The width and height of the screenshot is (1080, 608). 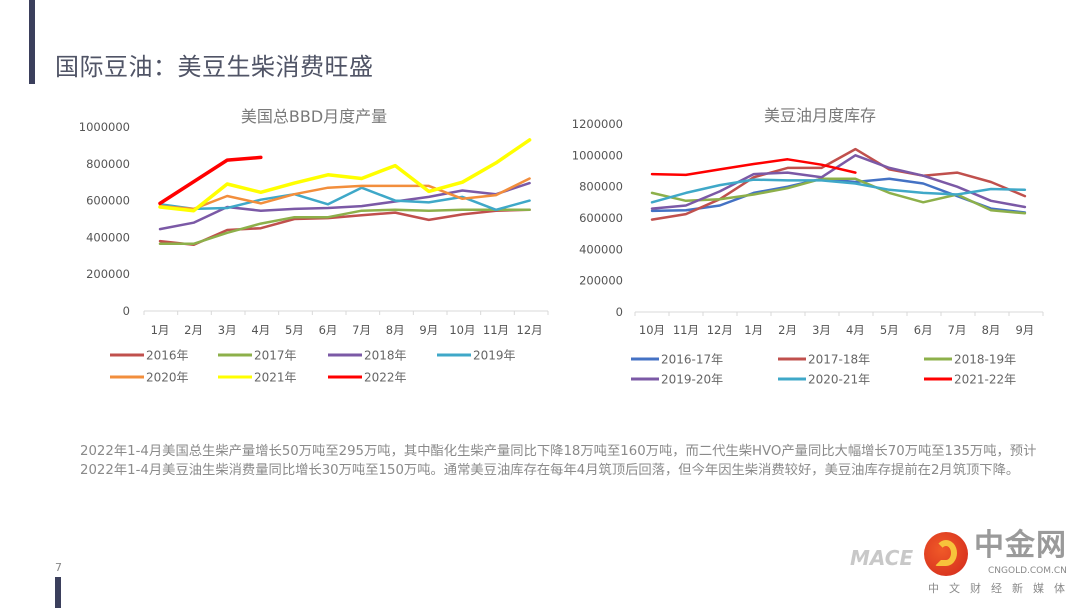 What do you see at coordinates (345, 175) in the screenshot?
I see `series-line-2021年` at bounding box center [345, 175].